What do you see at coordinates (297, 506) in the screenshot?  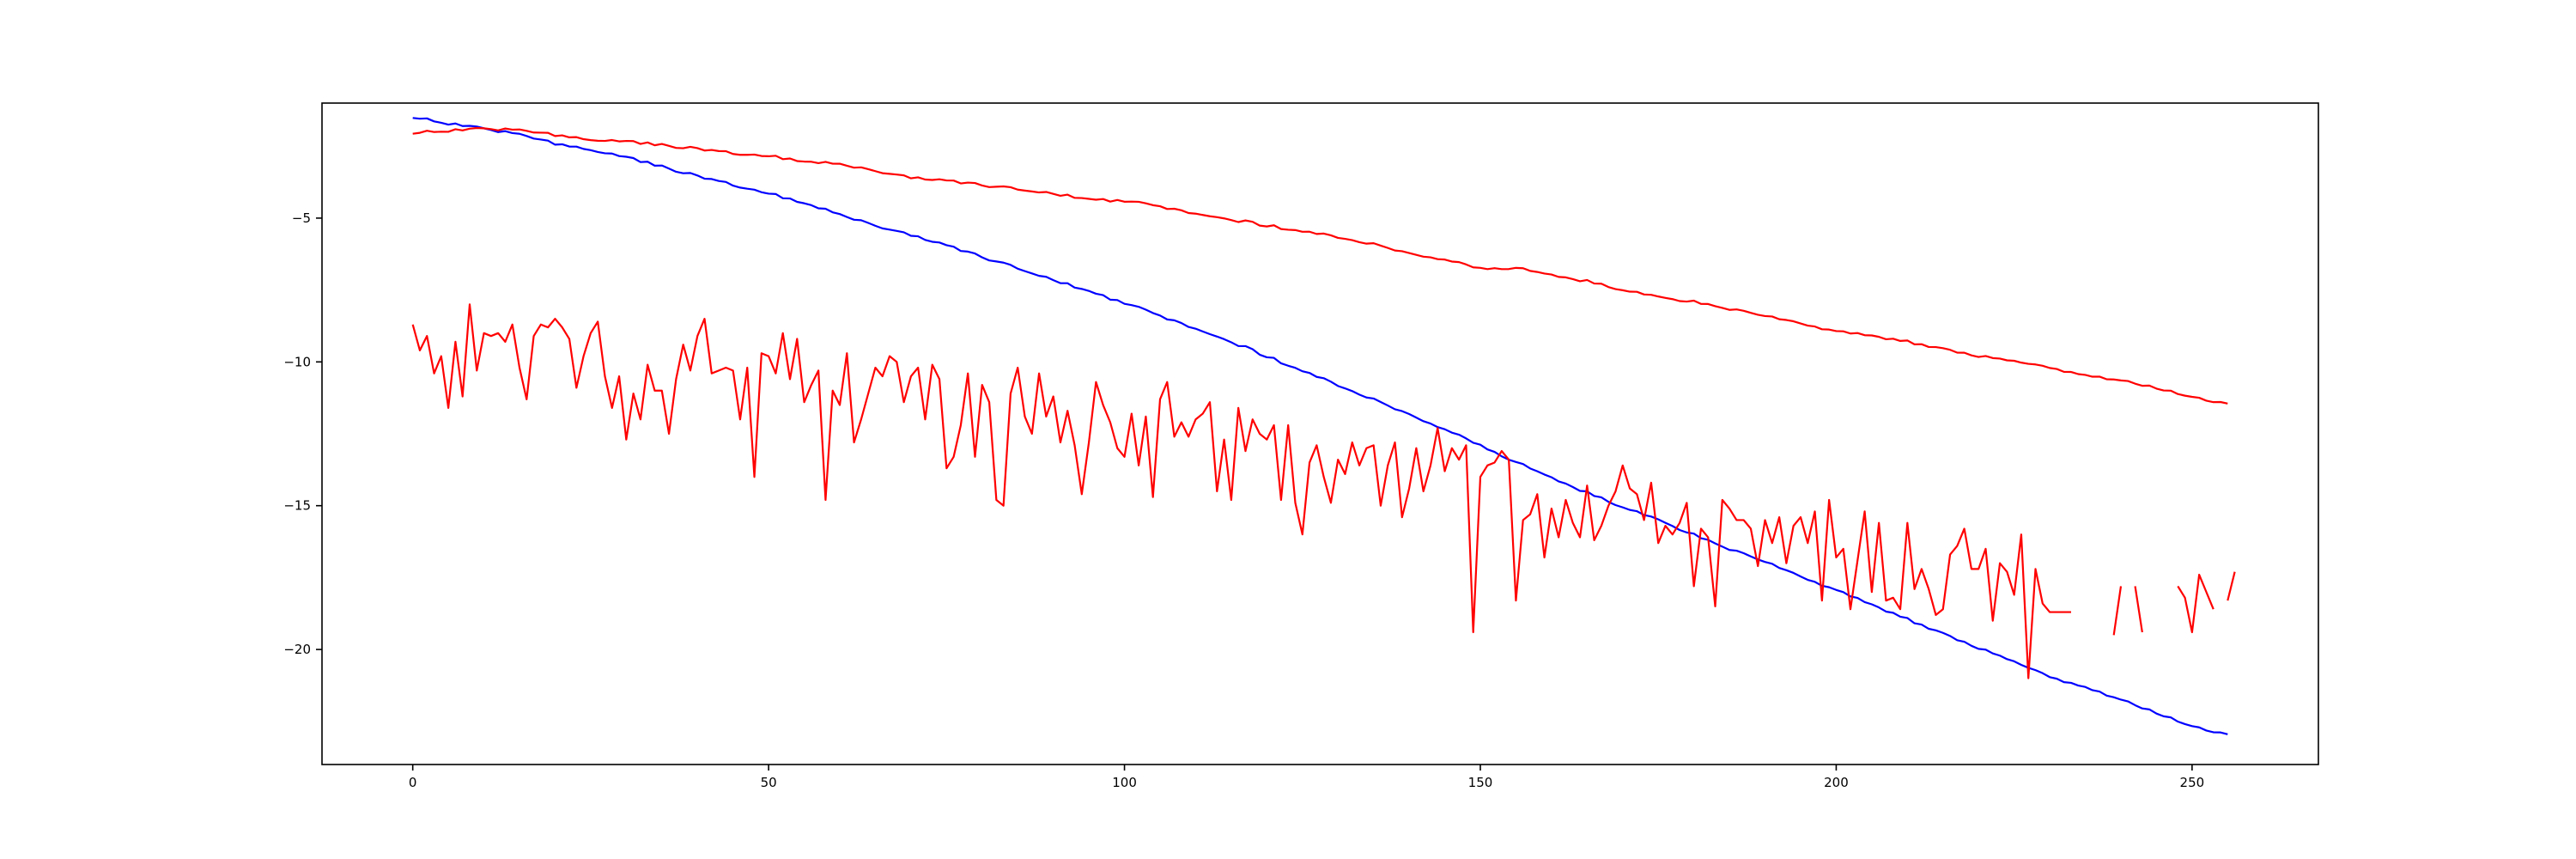 I see `y-tick-label: −15` at bounding box center [297, 506].